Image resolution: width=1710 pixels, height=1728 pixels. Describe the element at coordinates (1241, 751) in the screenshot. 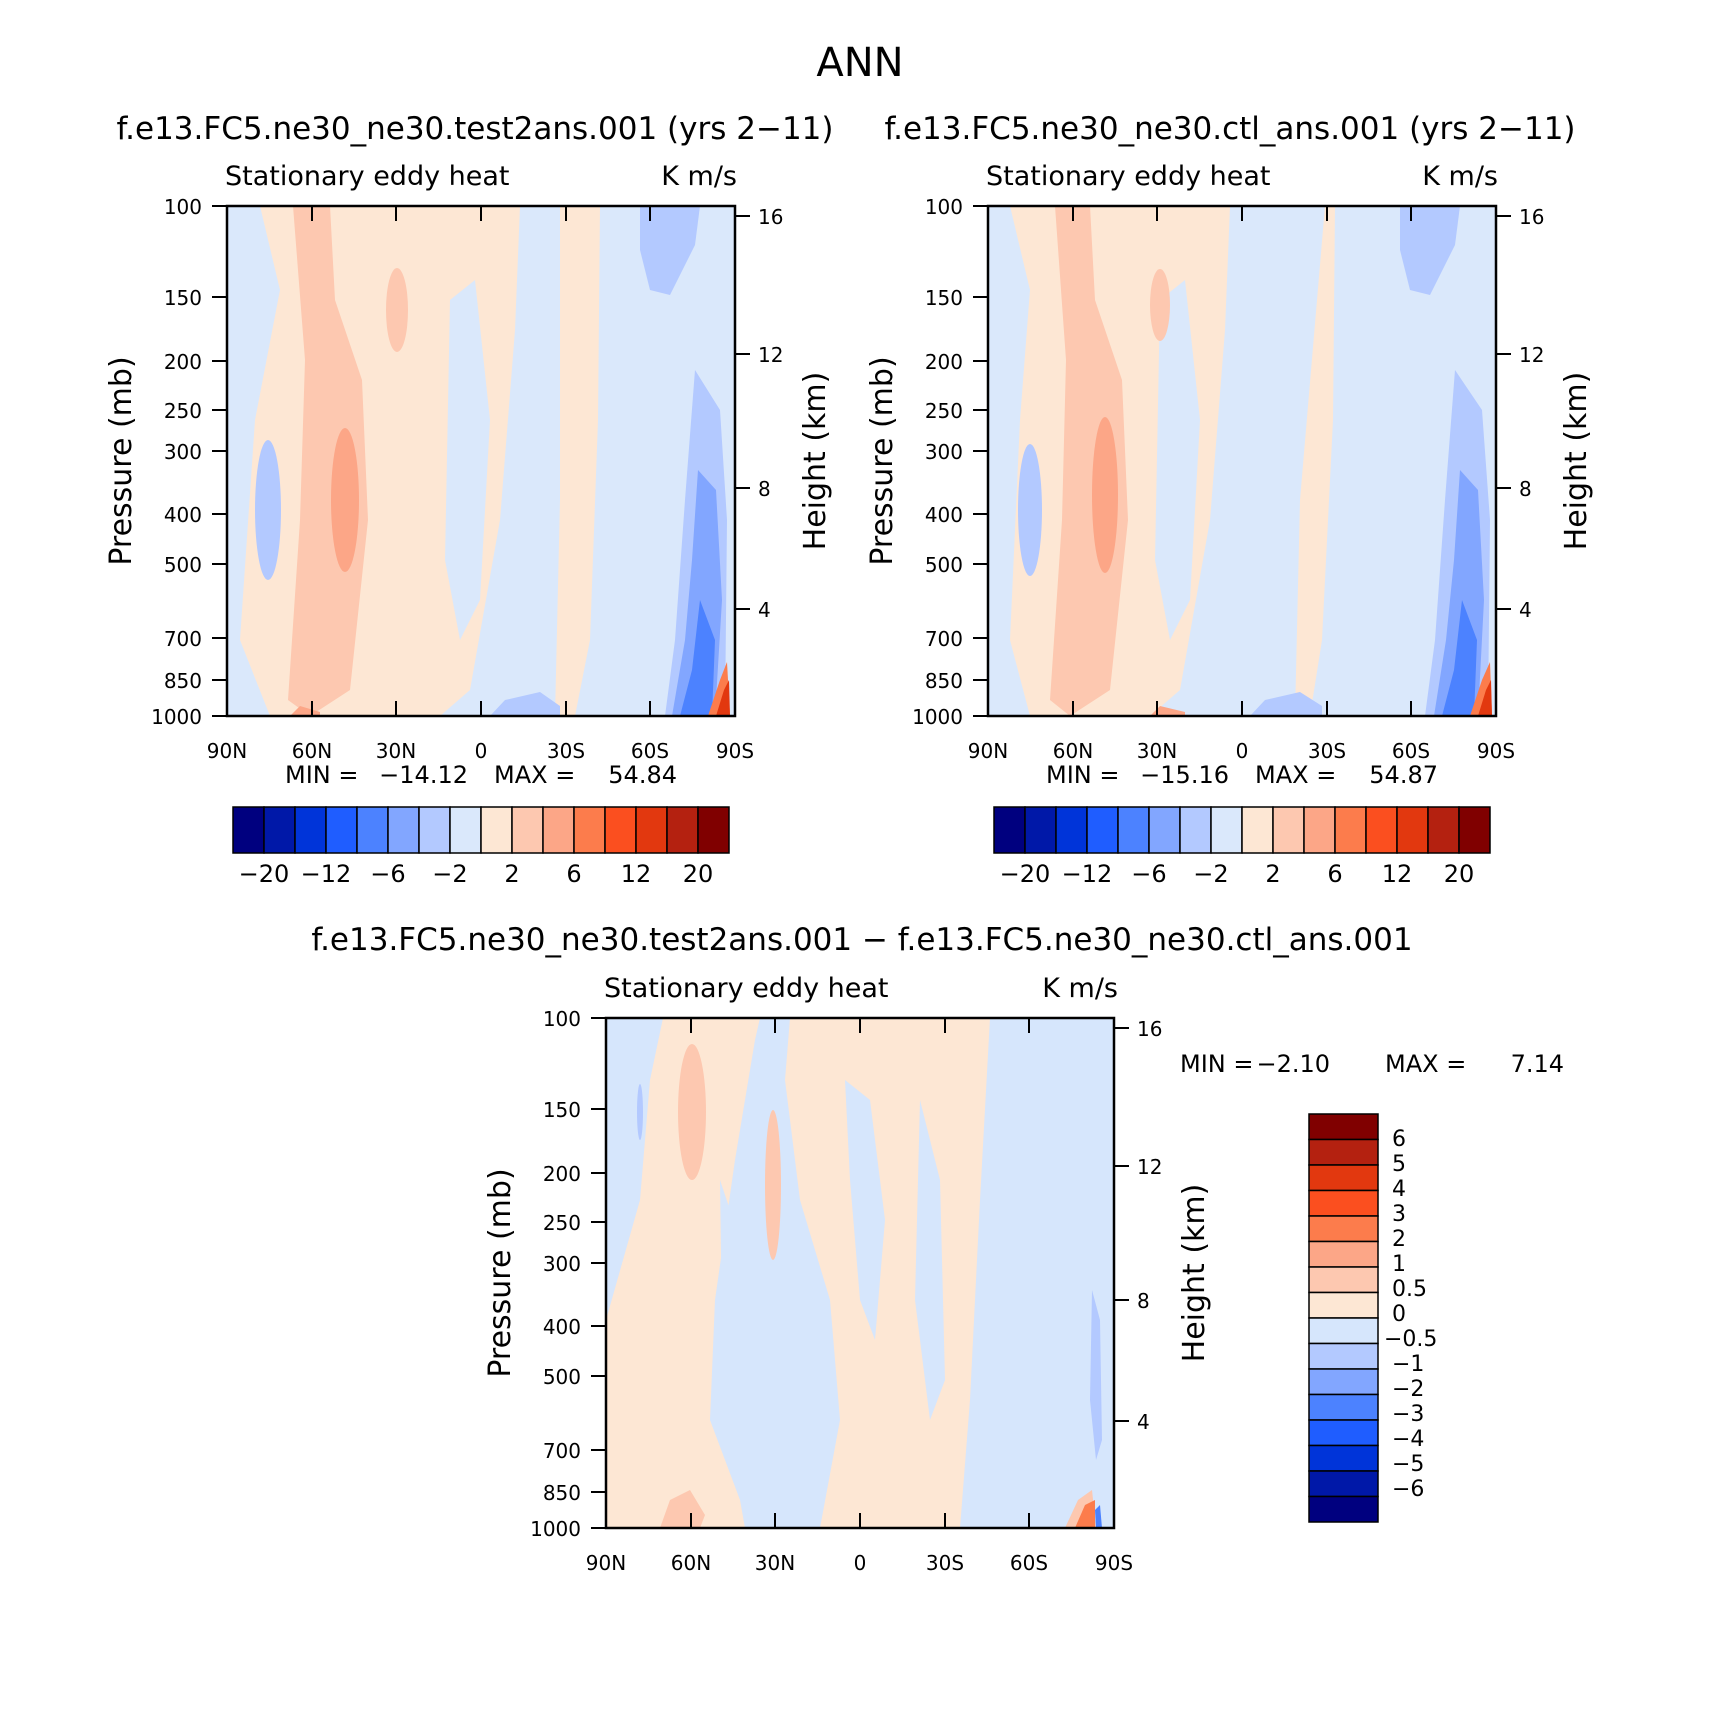

I see `panel-ctl-x-tick-labels: 90N 60N 30N 0 30S 60S 90S` at that location.